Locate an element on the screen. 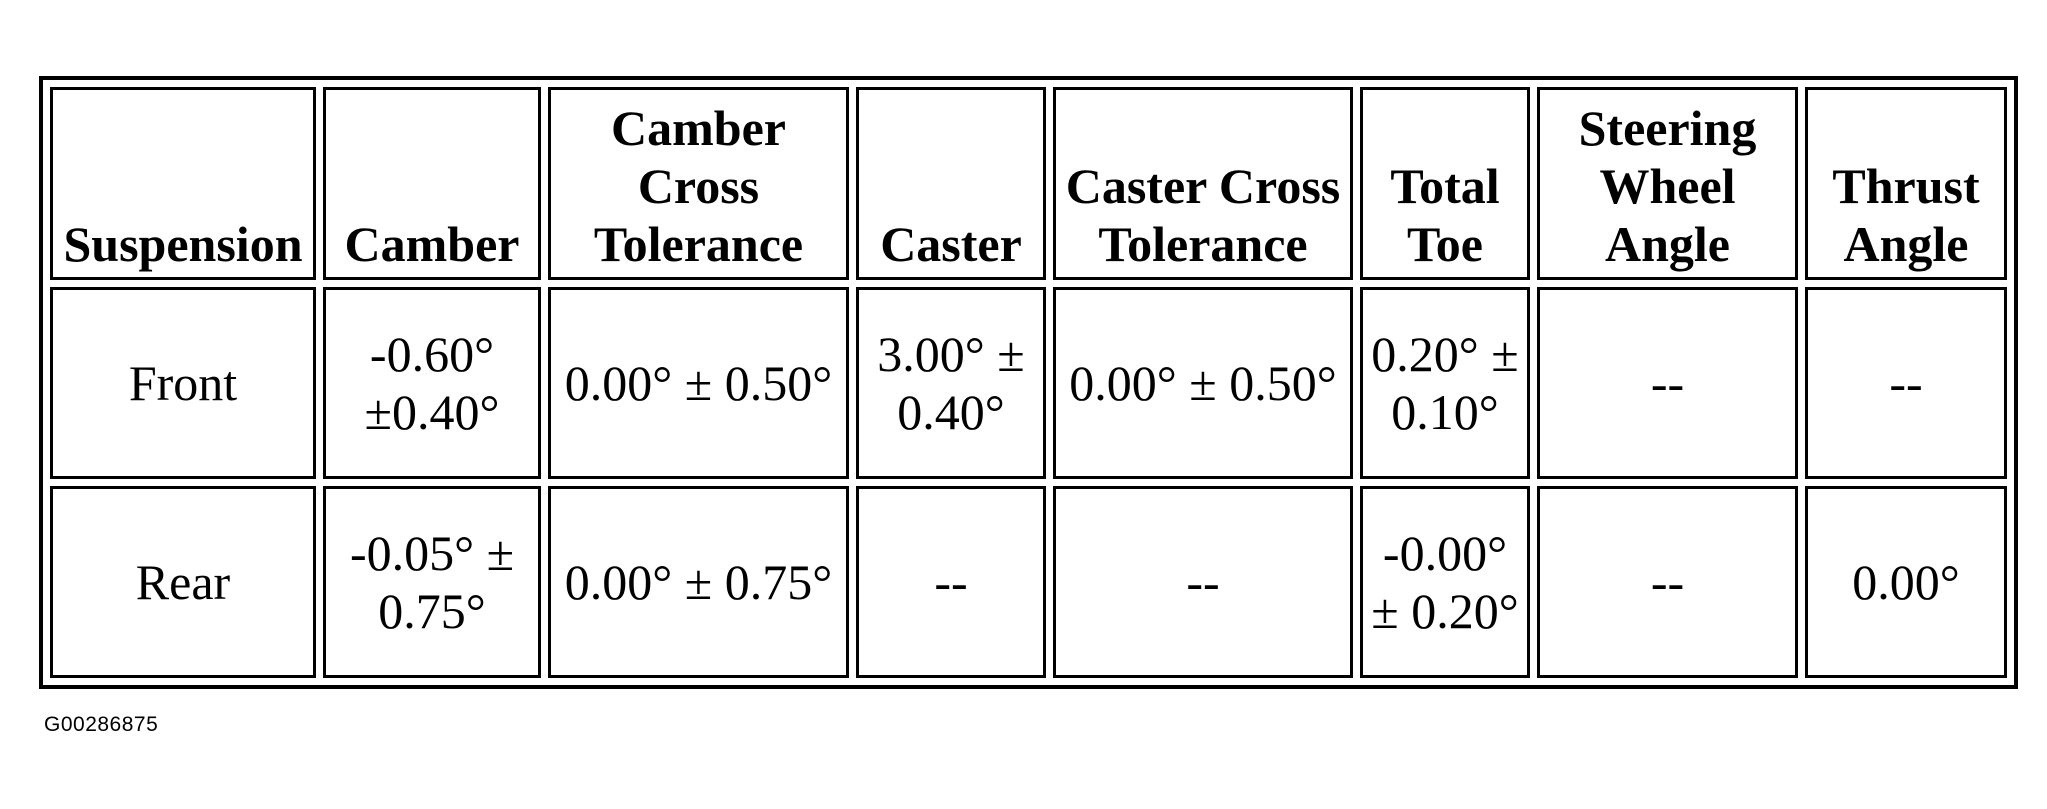 The width and height of the screenshot is (2047, 809). header-cell: Camber Cross Tolerance is located at coordinates (698, 183).